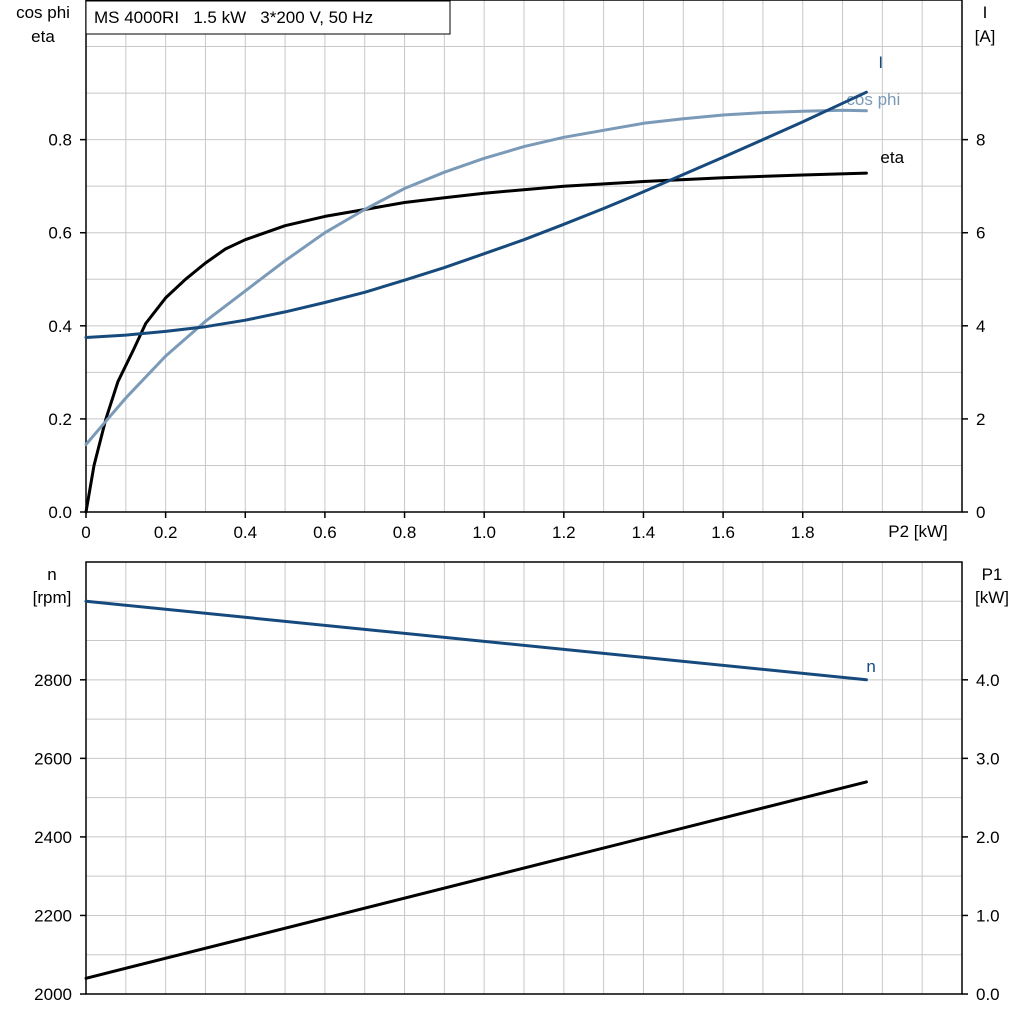  I want to click on top-right-axis-title-line1: I, so click(985, 12).